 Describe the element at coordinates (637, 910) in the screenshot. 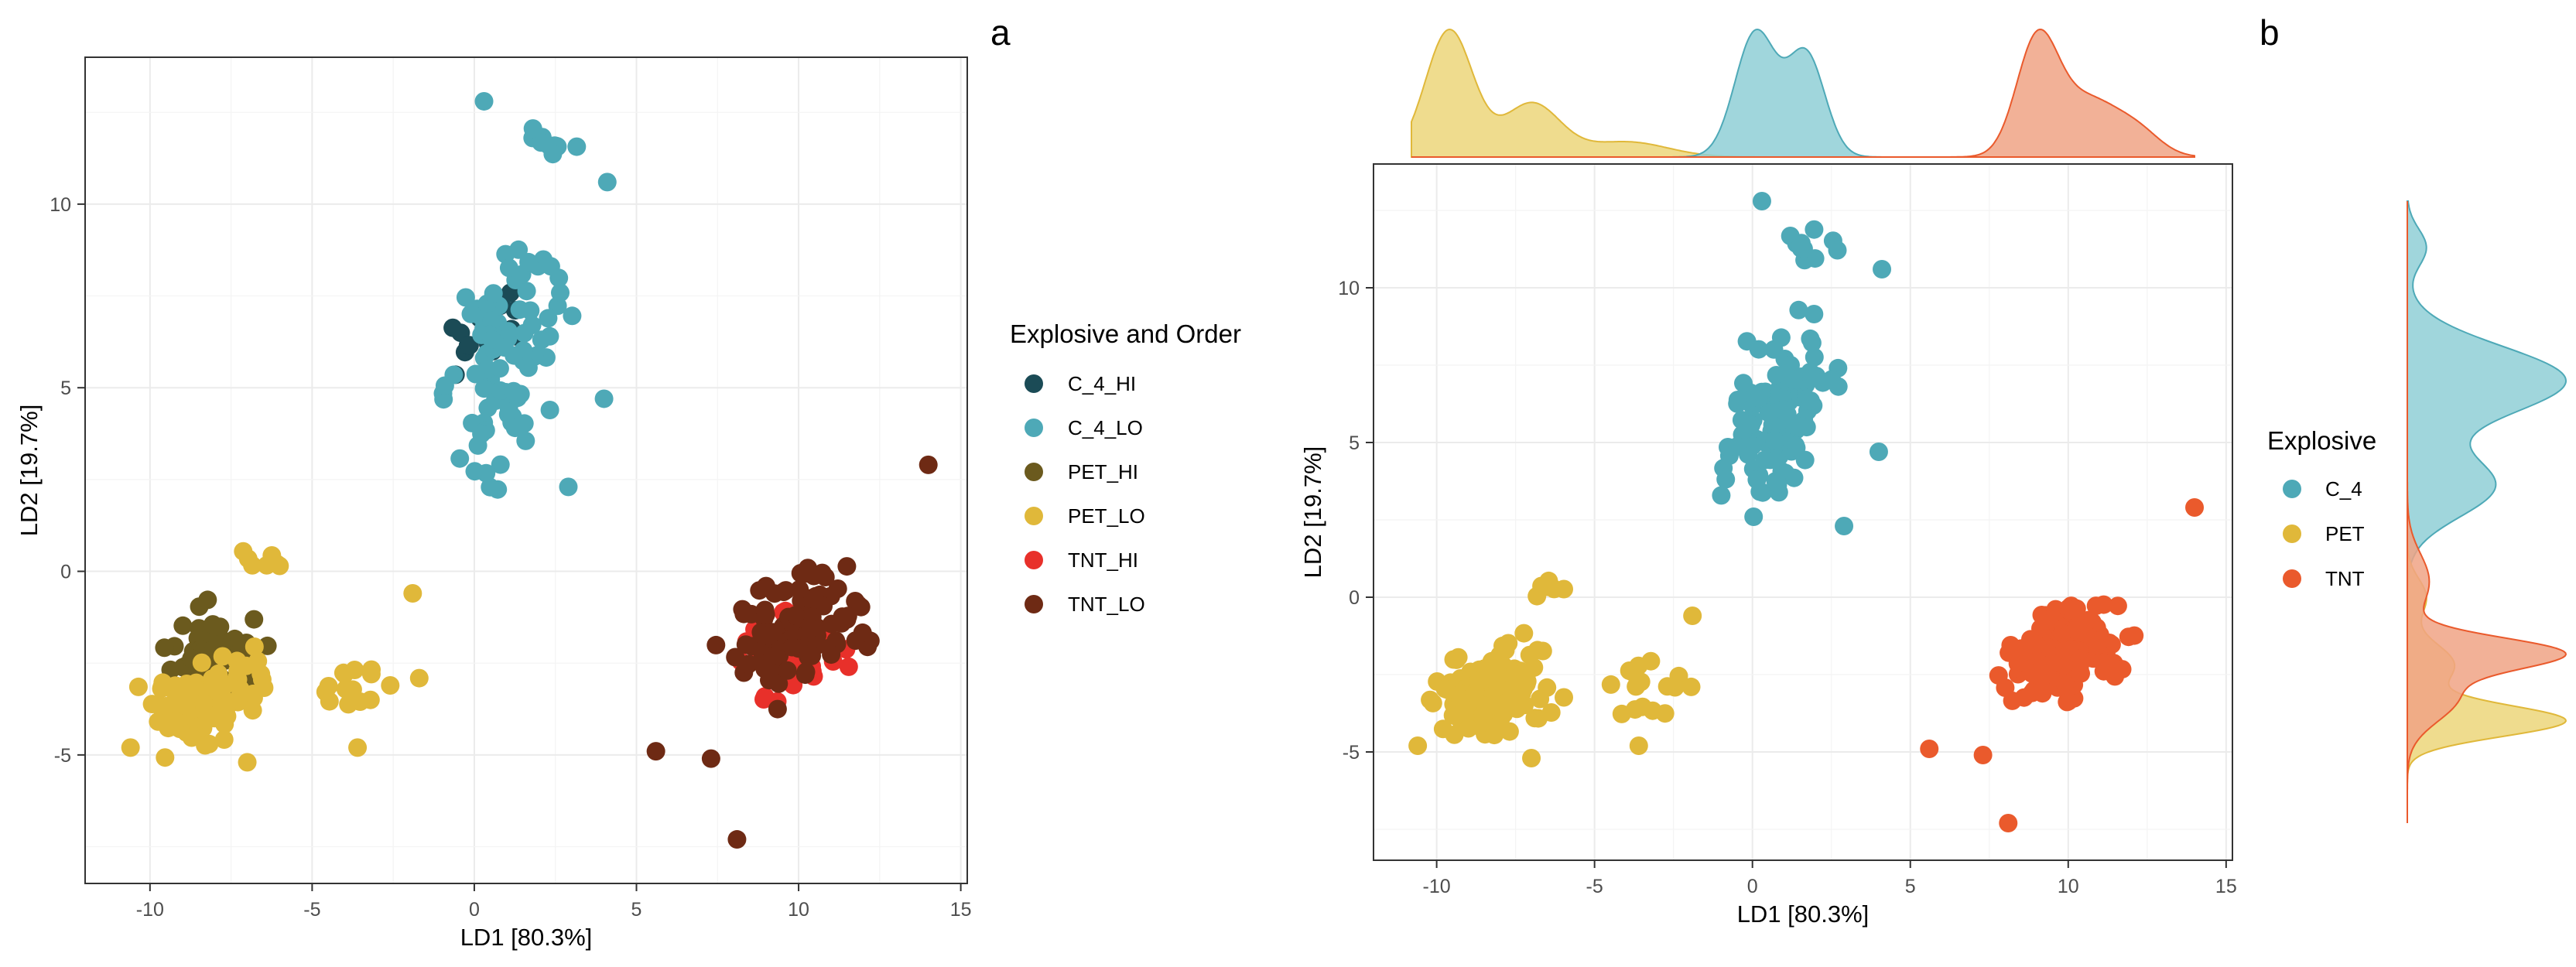

I see `x-tick-label: 5` at that location.